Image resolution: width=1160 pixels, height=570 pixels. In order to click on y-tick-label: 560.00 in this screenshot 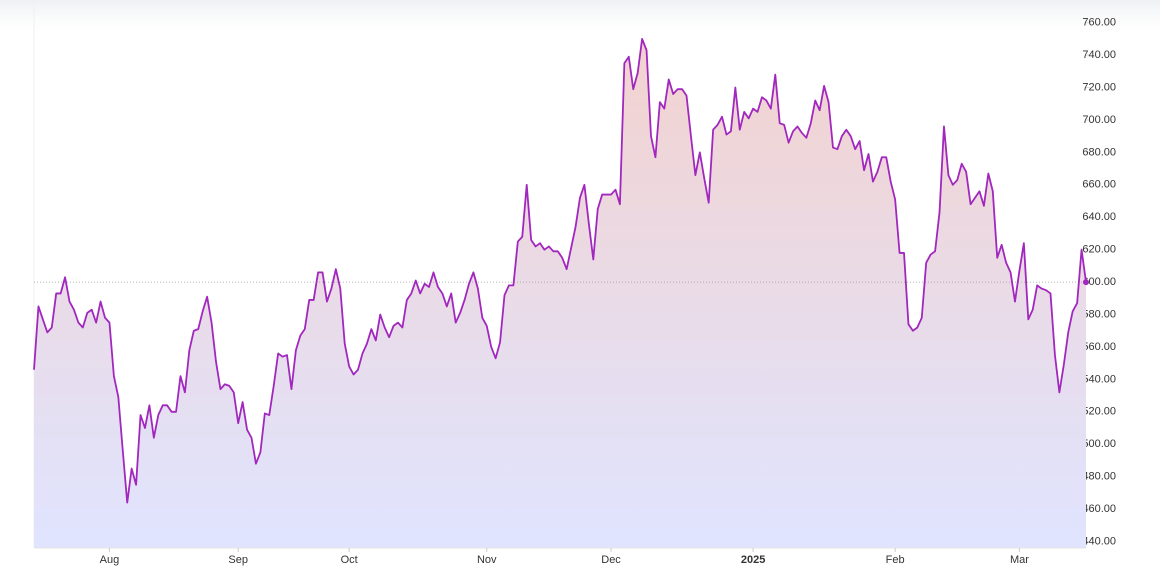, I will do `click(1099, 347)`.